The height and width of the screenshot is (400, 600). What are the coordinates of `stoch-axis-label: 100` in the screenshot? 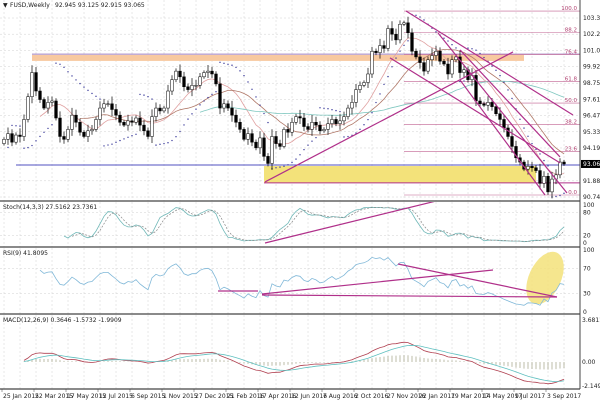 It's located at (589, 205).